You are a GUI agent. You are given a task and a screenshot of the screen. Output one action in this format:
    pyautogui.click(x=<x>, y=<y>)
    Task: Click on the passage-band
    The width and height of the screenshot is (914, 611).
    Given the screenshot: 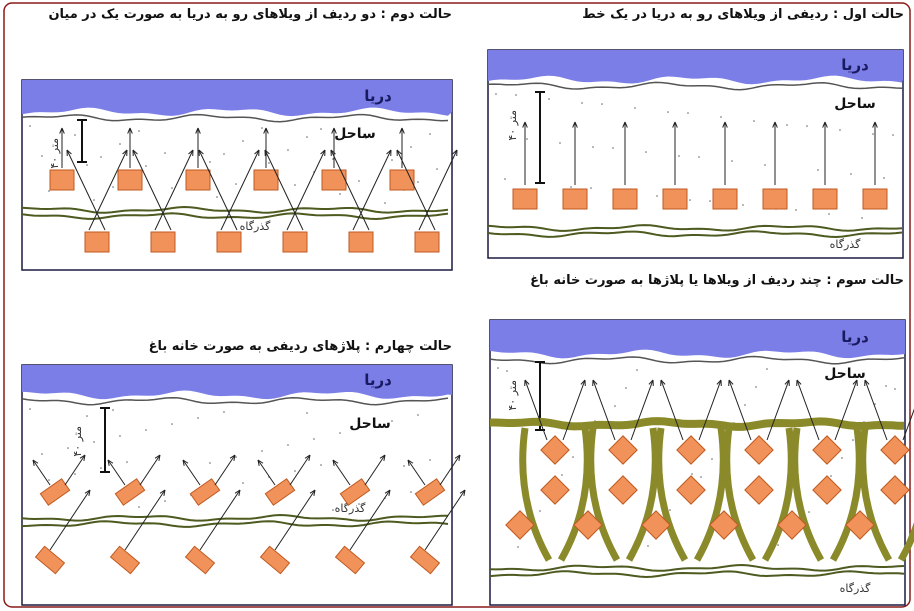 What is the action you would take?
    pyautogui.click(x=697, y=424)
    